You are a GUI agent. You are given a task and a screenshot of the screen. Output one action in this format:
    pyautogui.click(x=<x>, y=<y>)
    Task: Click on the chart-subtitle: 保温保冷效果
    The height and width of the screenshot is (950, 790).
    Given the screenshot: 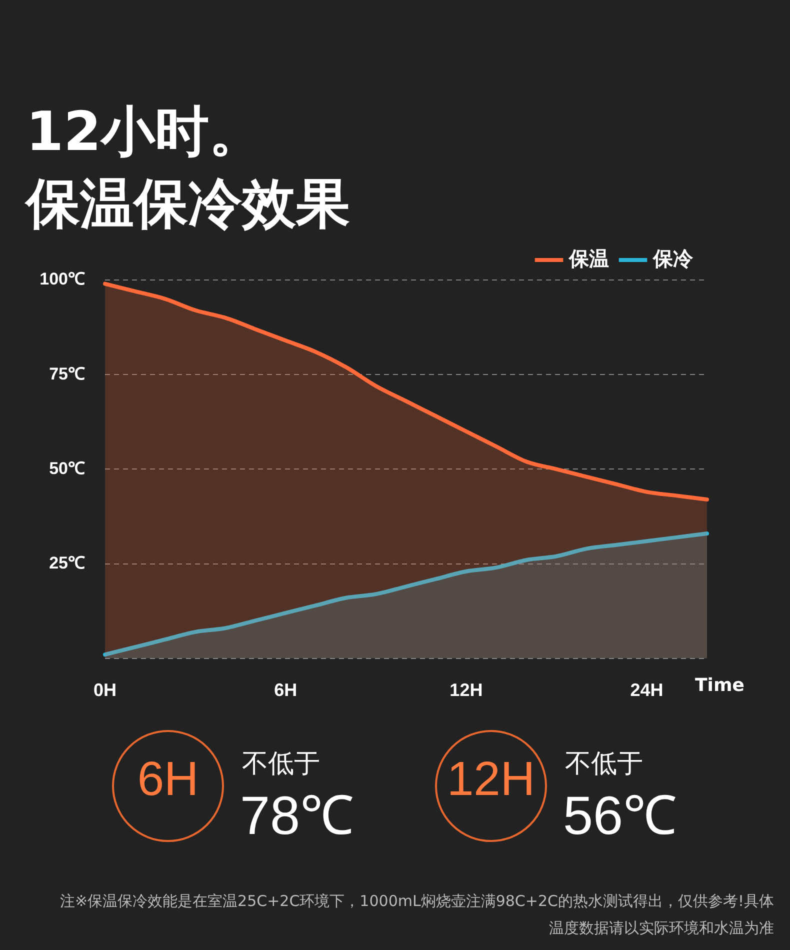 What is the action you would take?
    pyautogui.click(x=188, y=204)
    